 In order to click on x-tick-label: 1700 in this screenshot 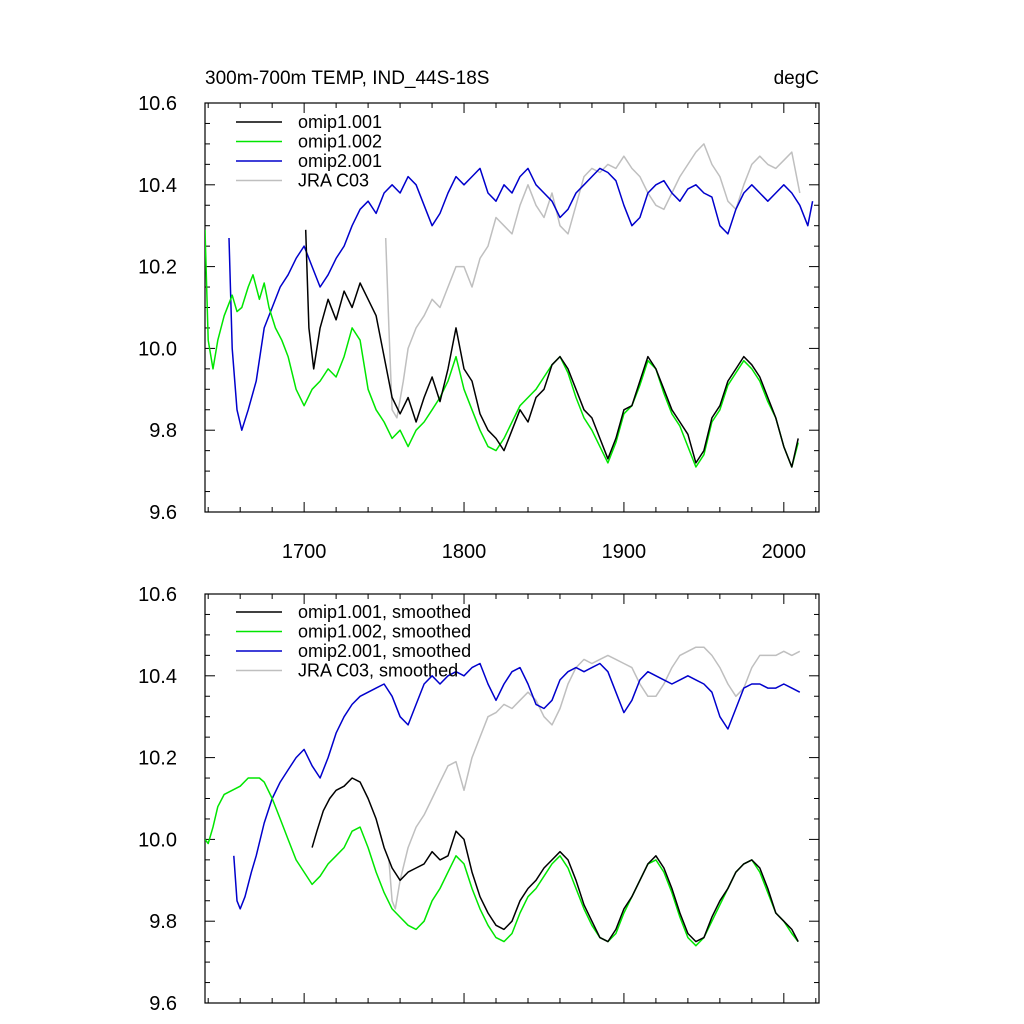, I will do `click(304, 552)`.